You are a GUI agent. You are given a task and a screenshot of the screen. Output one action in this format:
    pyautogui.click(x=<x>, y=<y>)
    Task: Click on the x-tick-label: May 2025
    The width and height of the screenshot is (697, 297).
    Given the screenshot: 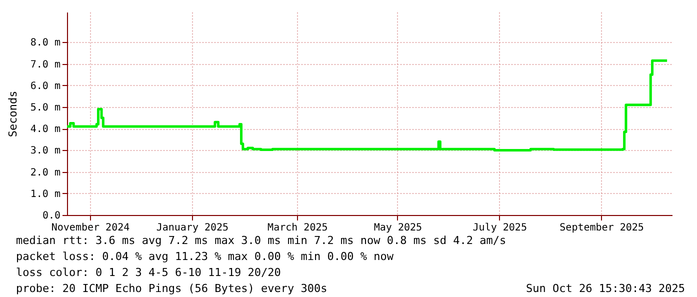 What is the action you would take?
    pyautogui.click(x=398, y=228)
    